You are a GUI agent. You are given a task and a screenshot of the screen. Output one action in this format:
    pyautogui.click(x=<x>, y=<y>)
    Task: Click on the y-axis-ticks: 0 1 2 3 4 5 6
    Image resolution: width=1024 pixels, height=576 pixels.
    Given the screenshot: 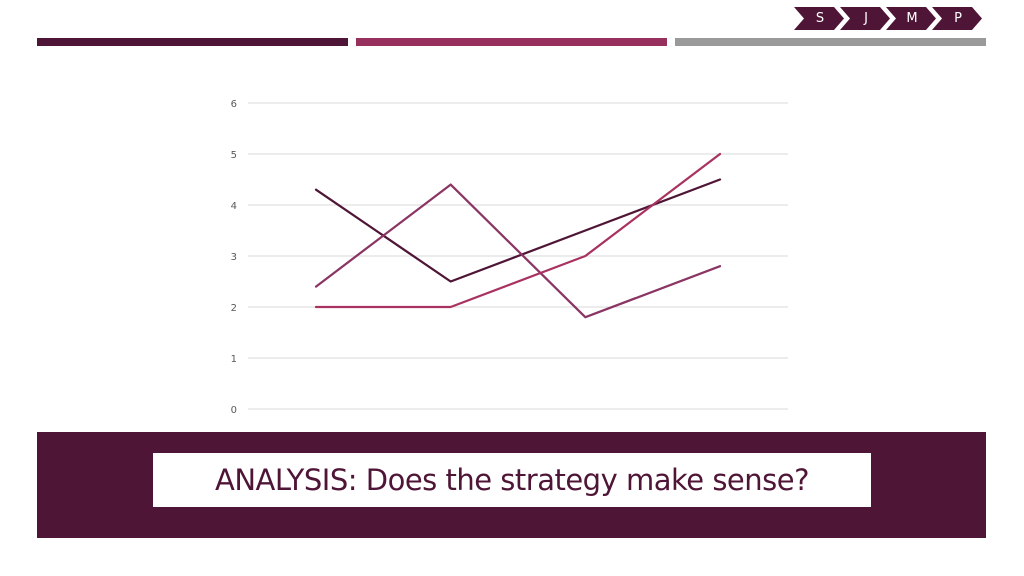 What is the action you would take?
    pyautogui.click(x=234, y=257)
    